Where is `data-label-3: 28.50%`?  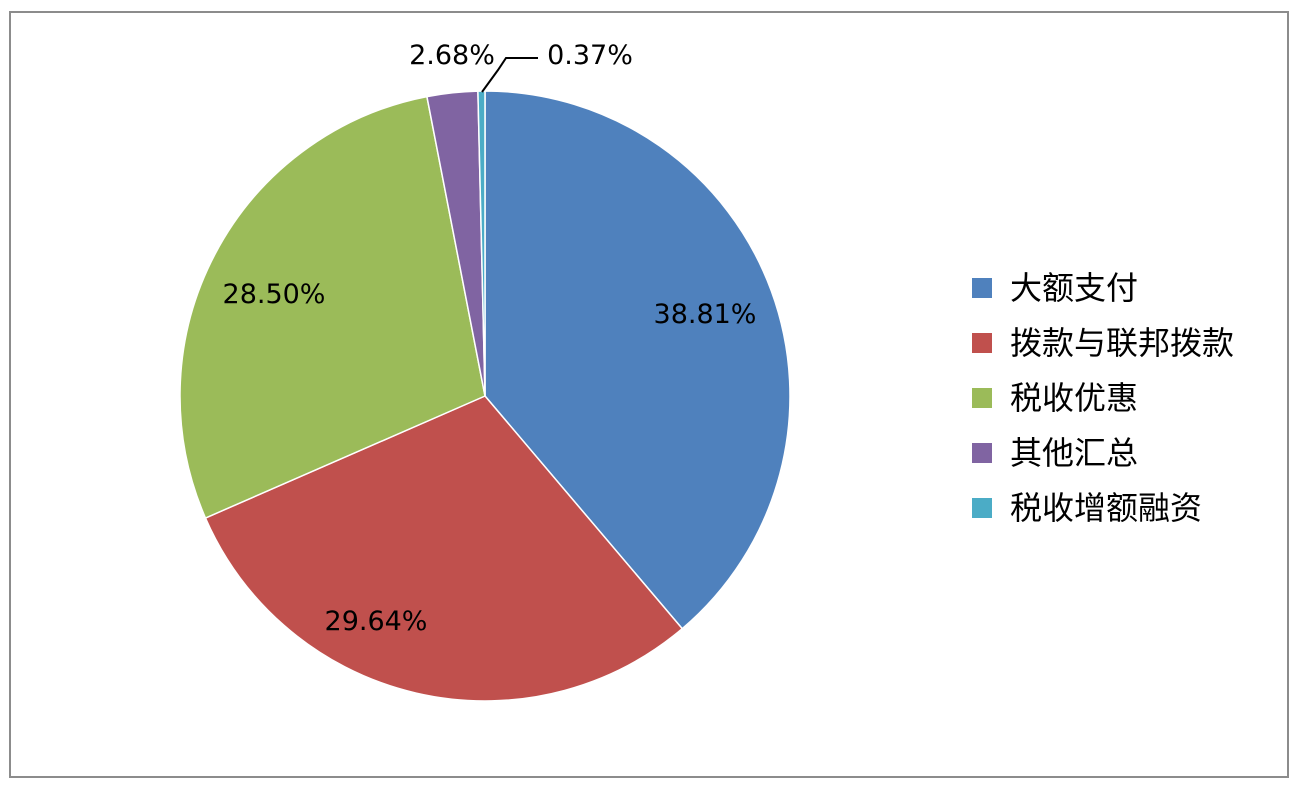 data-label-3: 28.50% is located at coordinates (274, 294).